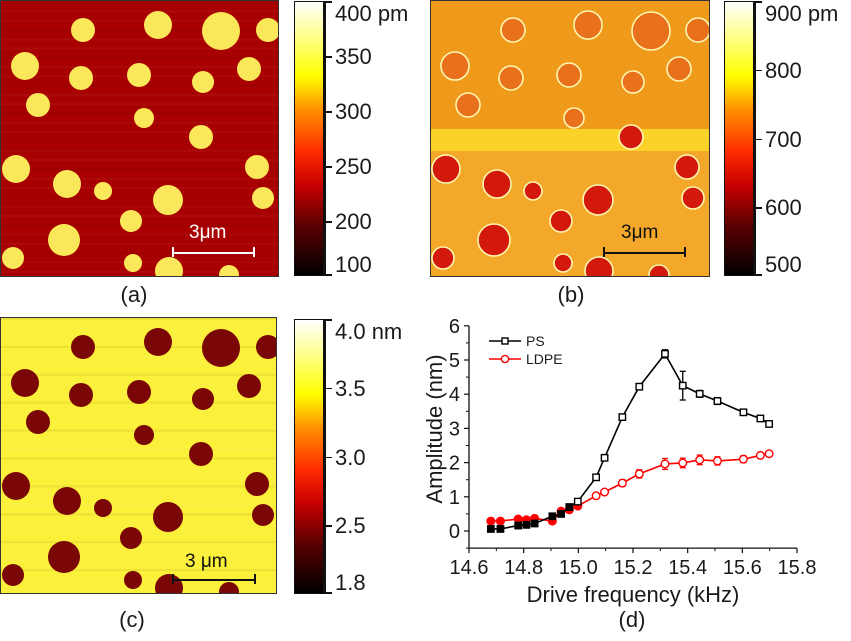 The image size is (851, 641). What do you see at coordinates (687, 568) in the screenshot?
I see `x-tick-label: 15.4` at bounding box center [687, 568].